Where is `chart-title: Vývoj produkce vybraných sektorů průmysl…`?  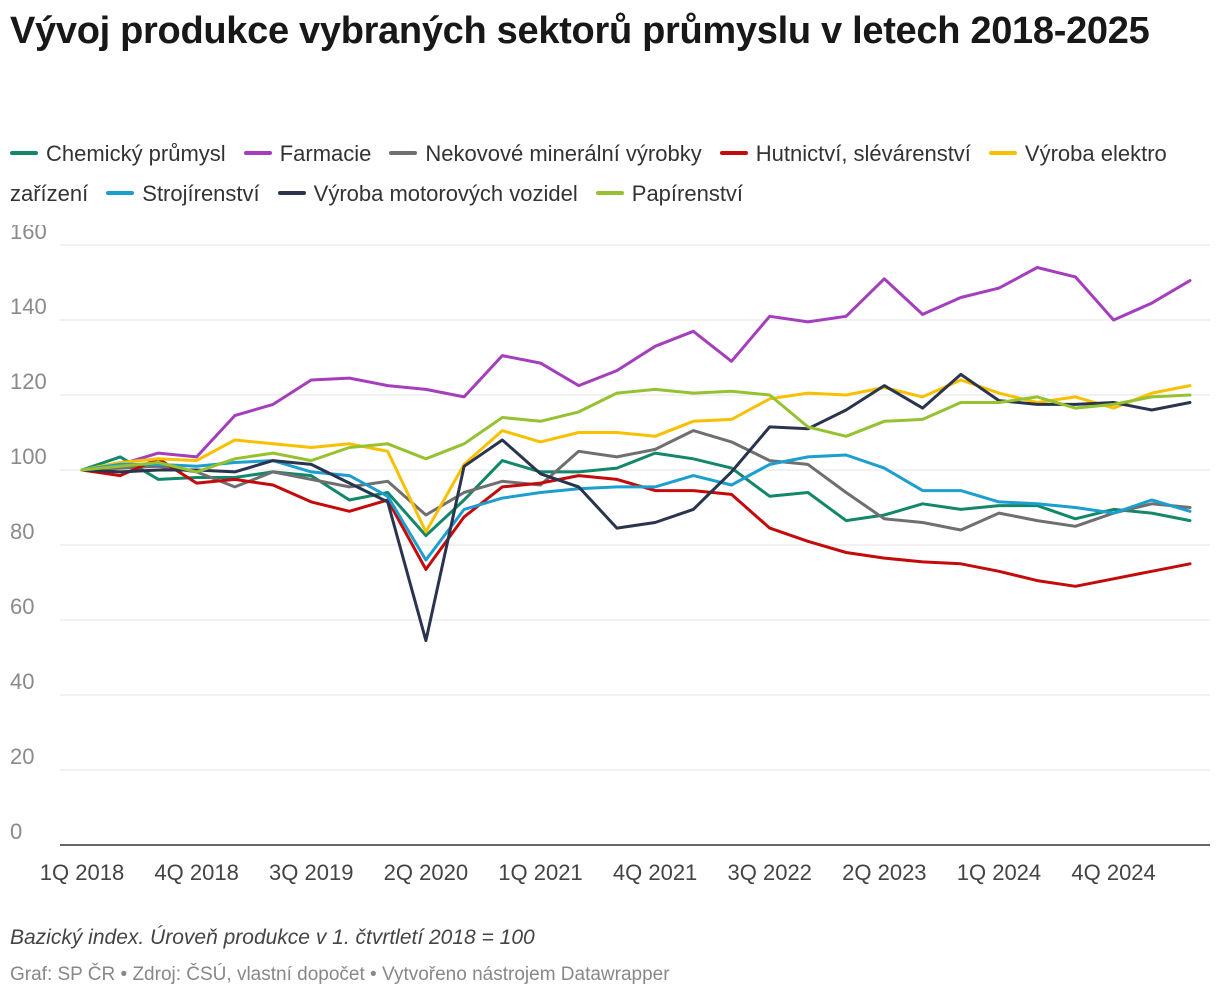
chart-title: Vývoj produkce vybraných sektorů průmysl… is located at coordinates (580, 31).